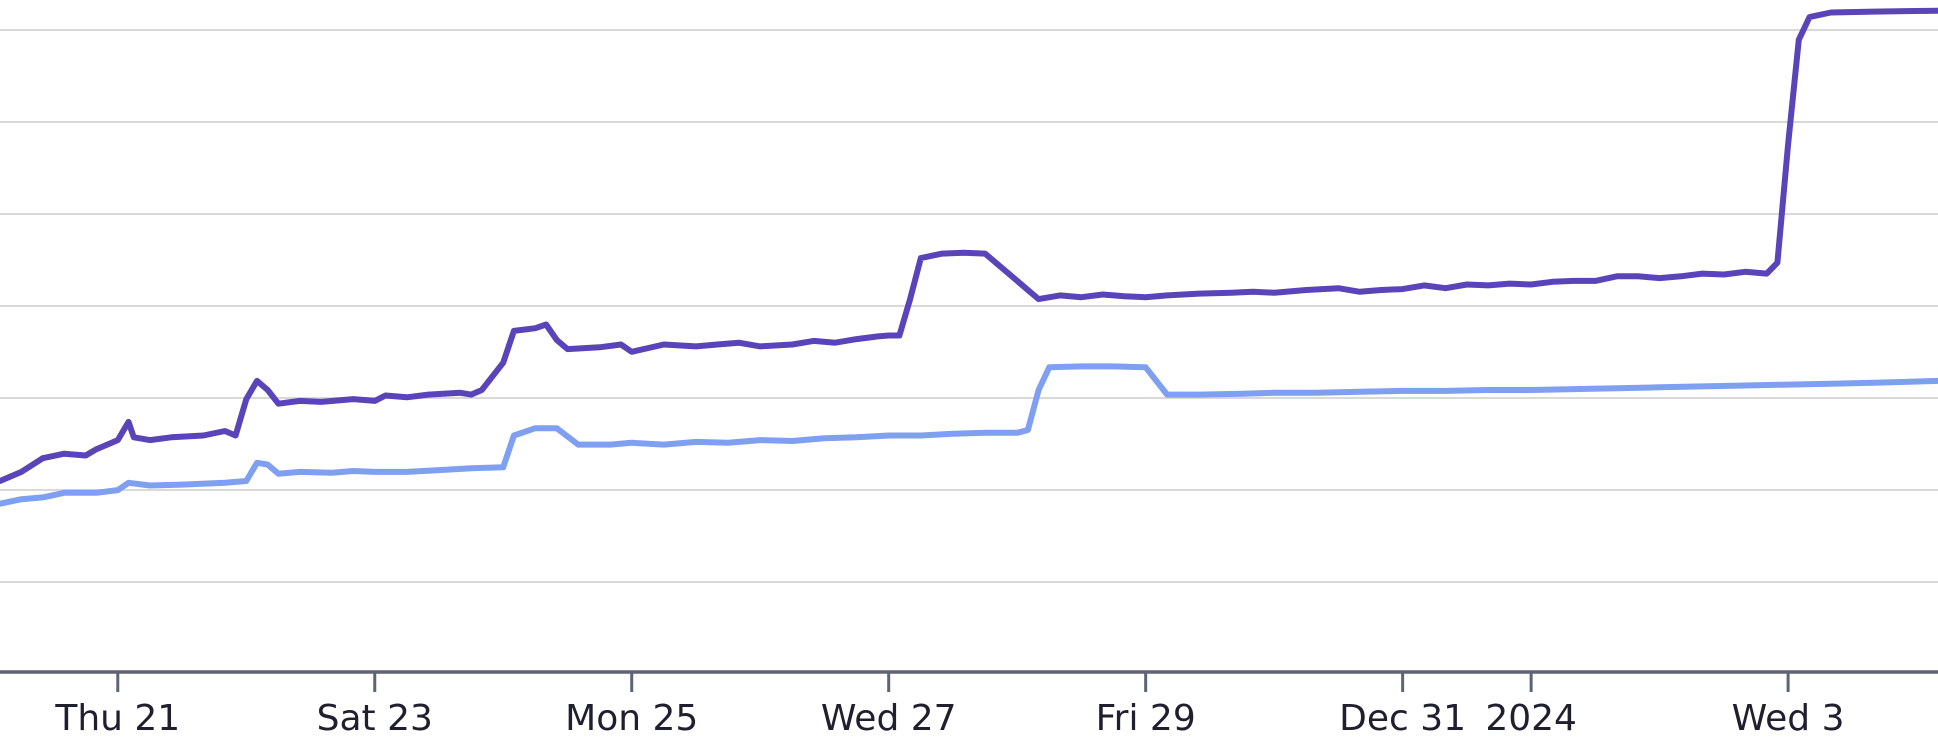  What do you see at coordinates (1402, 718) in the screenshot?
I see `x-tick-label: Dec 31` at bounding box center [1402, 718].